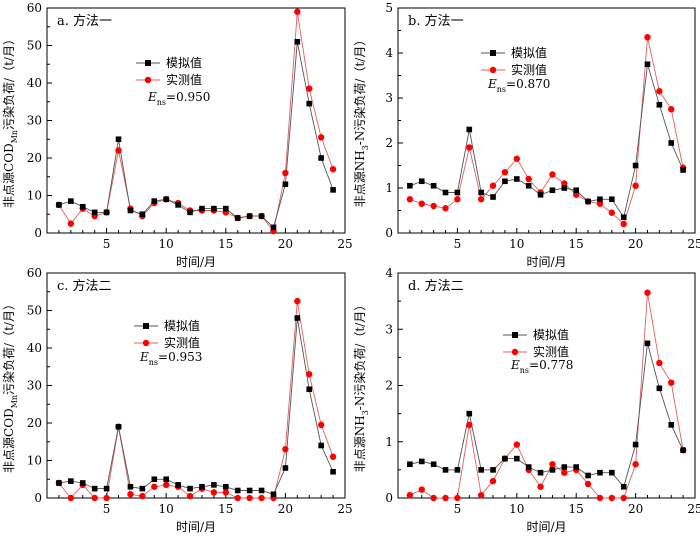 Image resolution: width=700 pixels, height=539 pixels. I want to click on ens-annotation: Ens=0.953, so click(170, 358).